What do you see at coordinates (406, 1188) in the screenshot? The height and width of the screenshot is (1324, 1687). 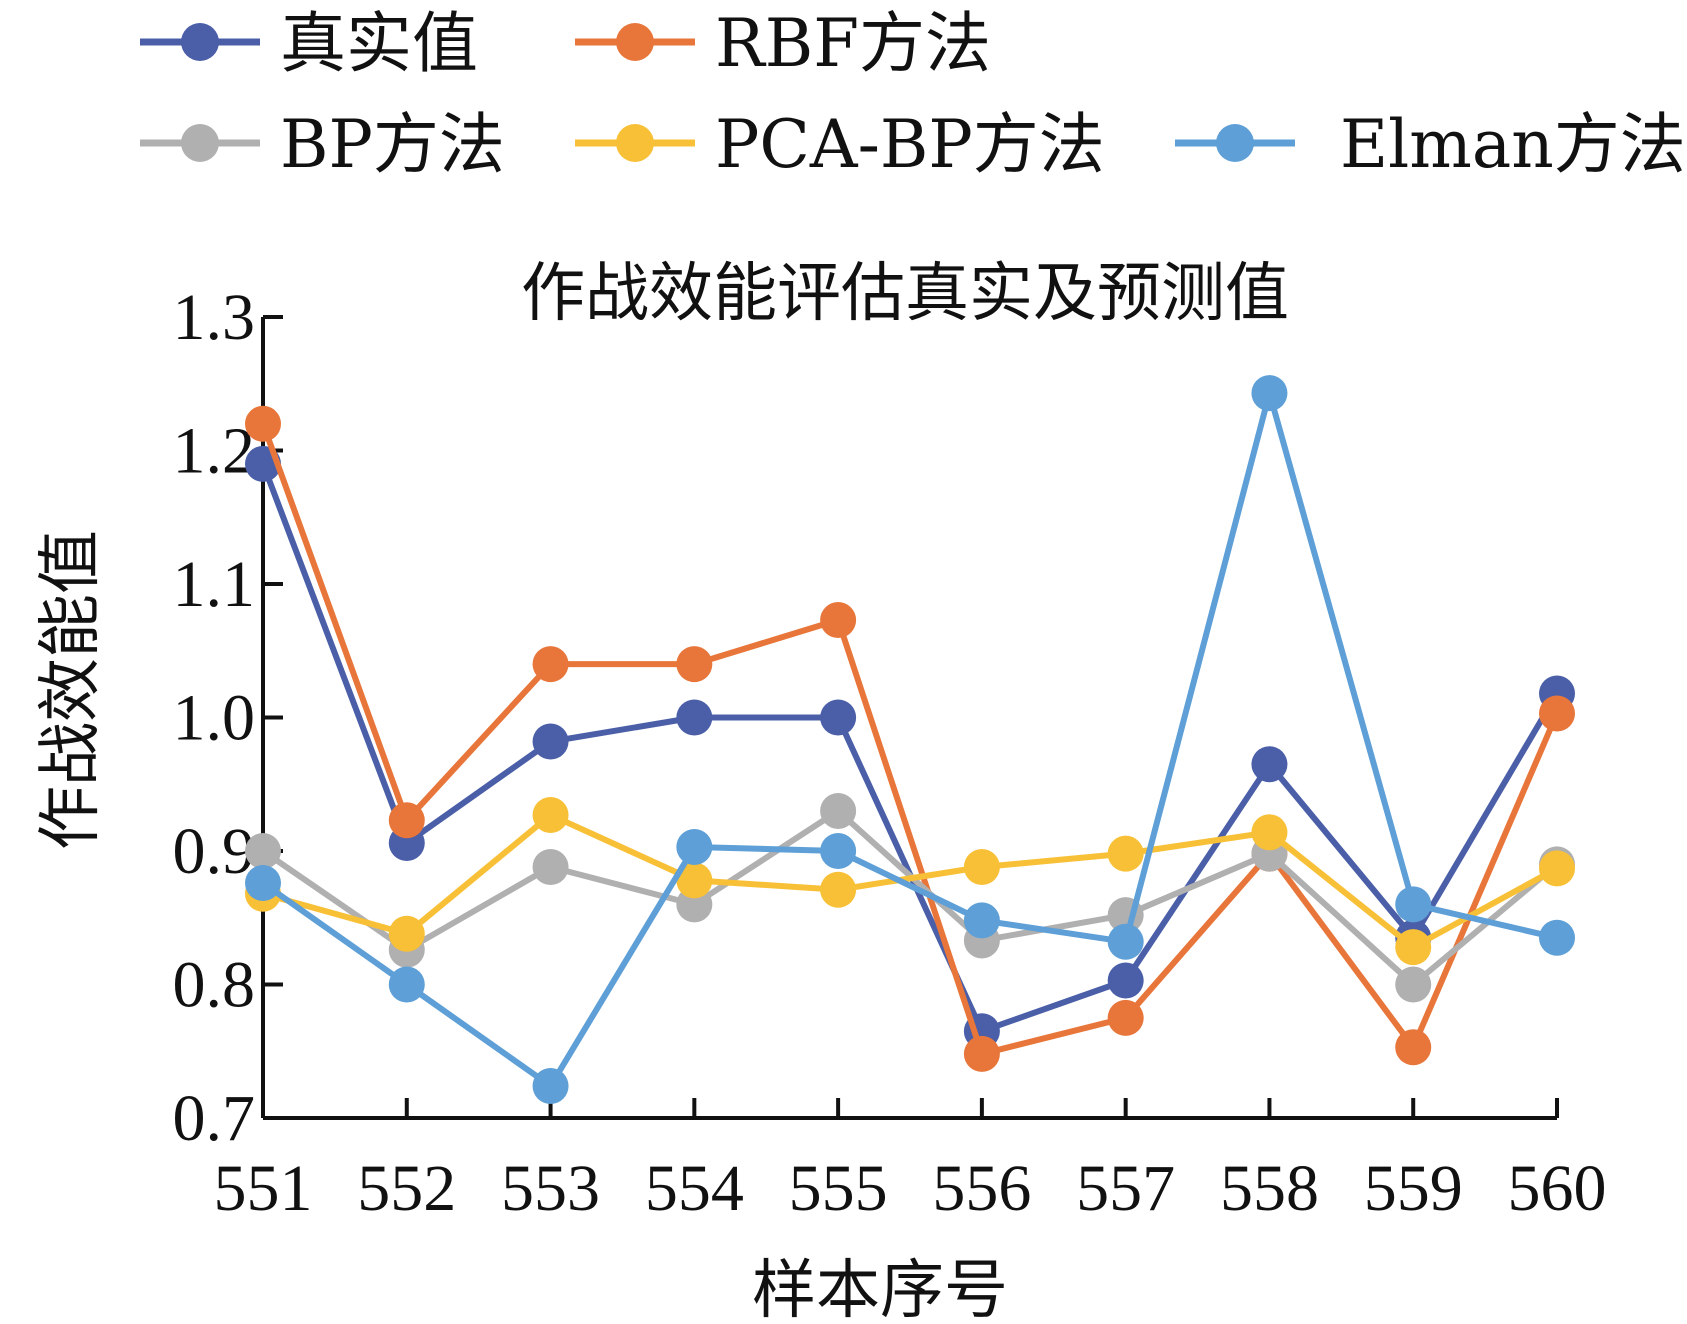 I see `x-tick-label: 552` at bounding box center [406, 1188].